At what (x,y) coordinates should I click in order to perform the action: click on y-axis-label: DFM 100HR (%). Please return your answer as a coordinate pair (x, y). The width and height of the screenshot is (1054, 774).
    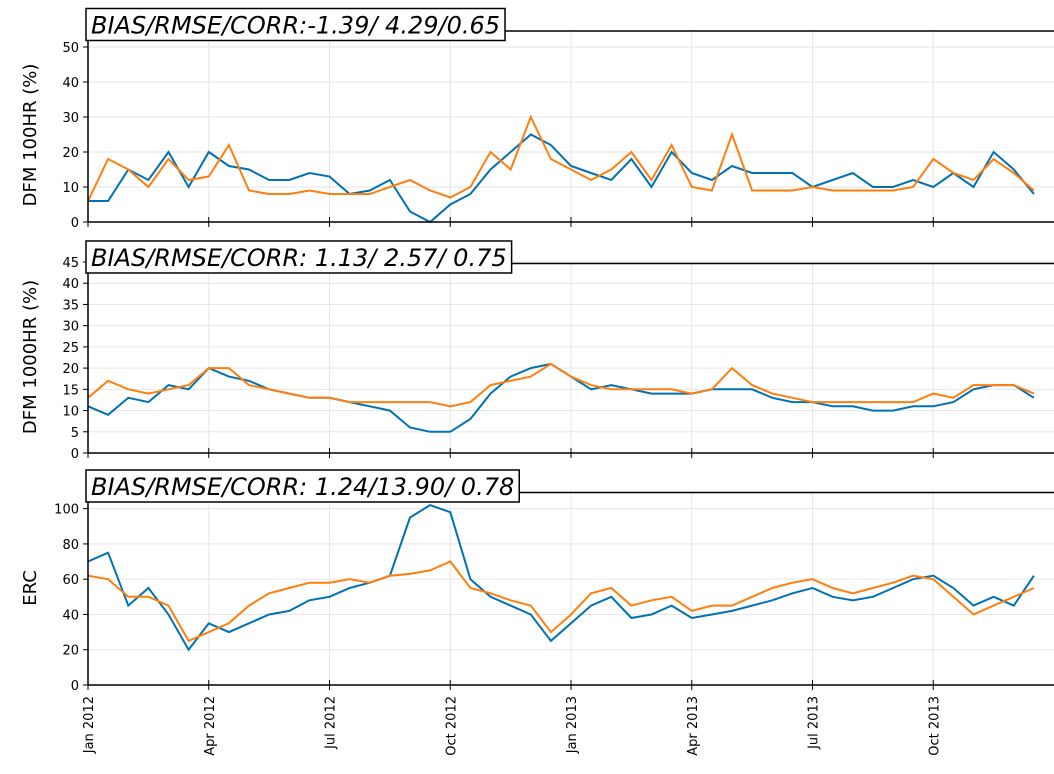
    Looking at the image, I should click on (30, 135).